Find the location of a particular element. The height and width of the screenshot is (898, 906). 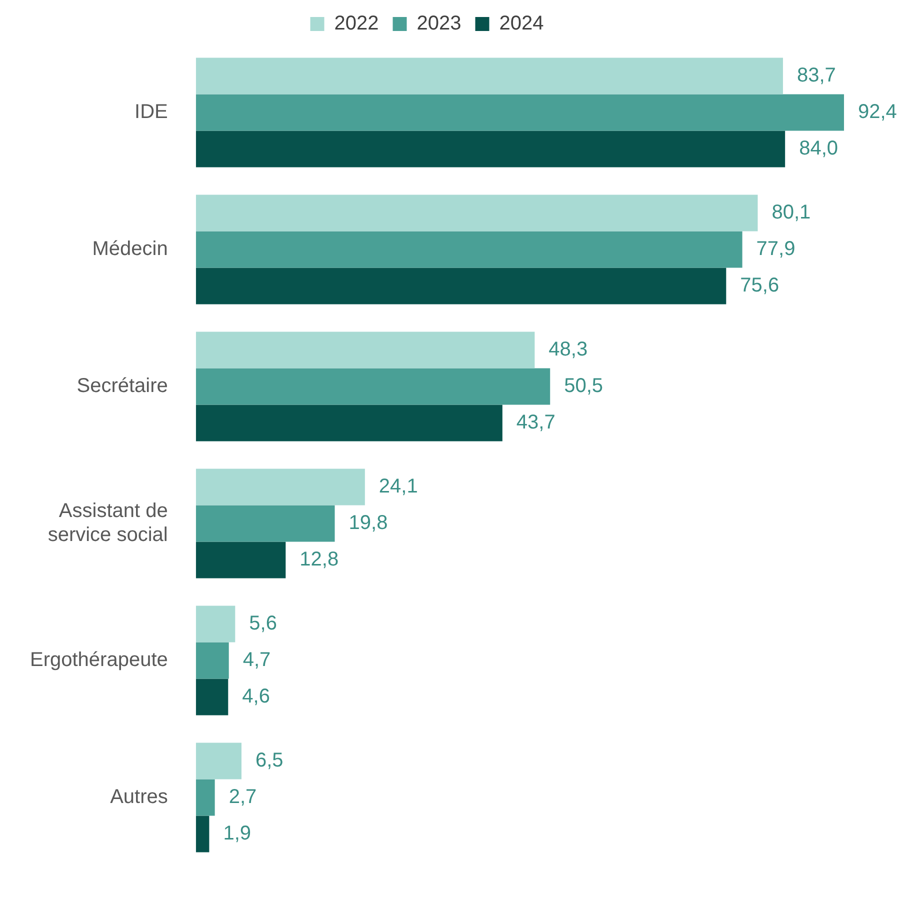

data-label: 43,7 is located at coordinates (536, 423).